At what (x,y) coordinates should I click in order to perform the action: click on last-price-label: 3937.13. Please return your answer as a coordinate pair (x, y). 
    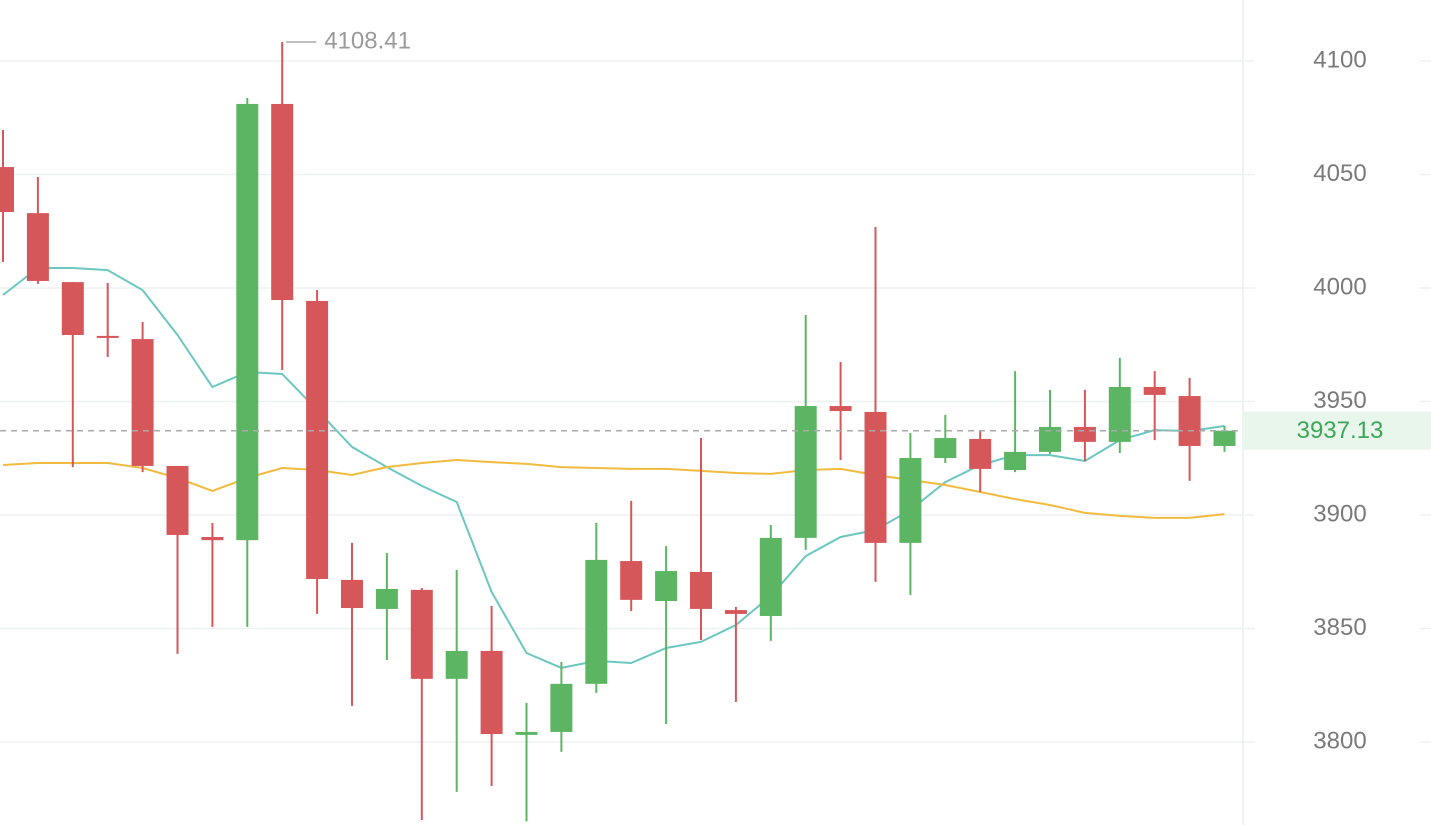
    Looking at the image, I should click on (1340, 430).